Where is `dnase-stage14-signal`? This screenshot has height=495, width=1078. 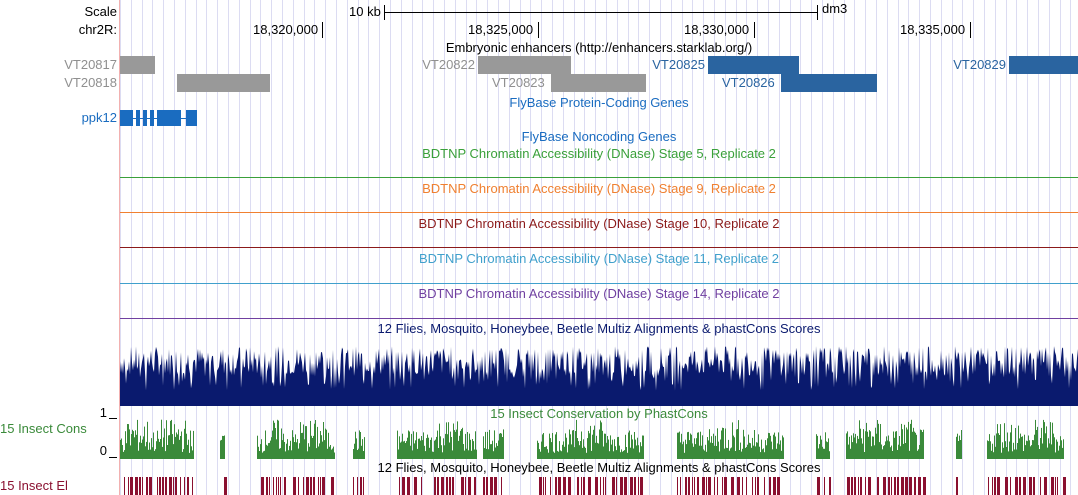
dnase-stage14-signal is located at coordinates (599, 318).